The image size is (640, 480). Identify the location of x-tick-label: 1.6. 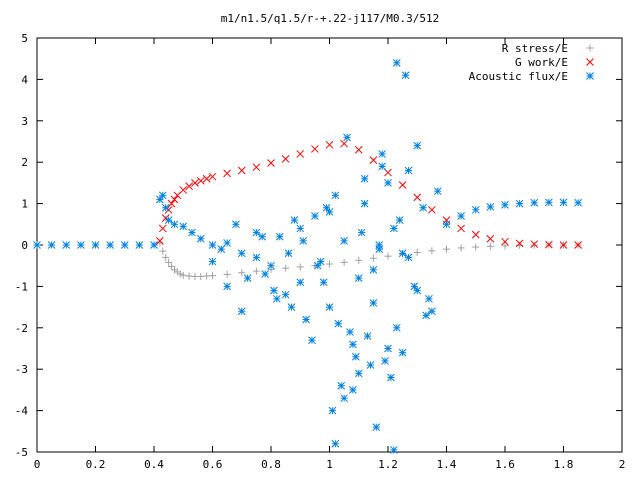
(505, 464).